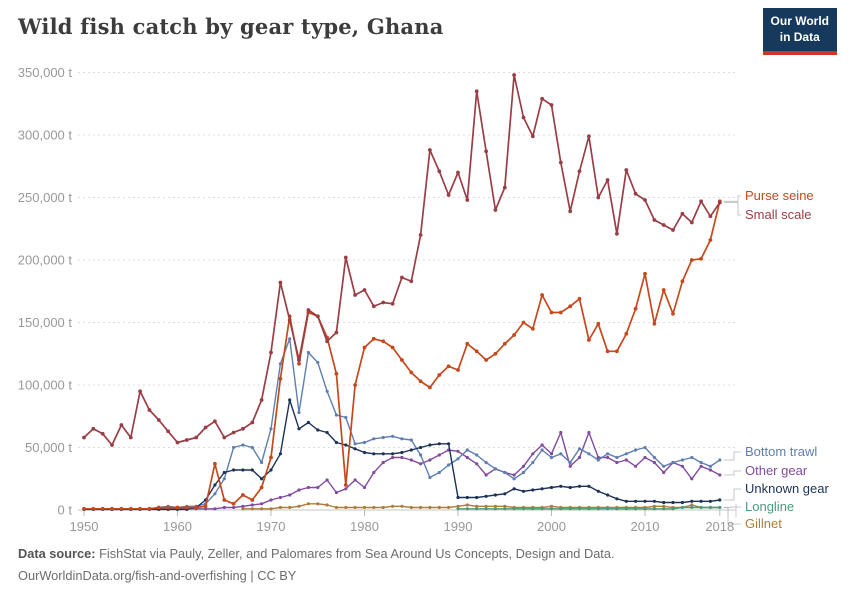  I want to click on y-axis-tick-label: 150,000 t, so click(45, 322).